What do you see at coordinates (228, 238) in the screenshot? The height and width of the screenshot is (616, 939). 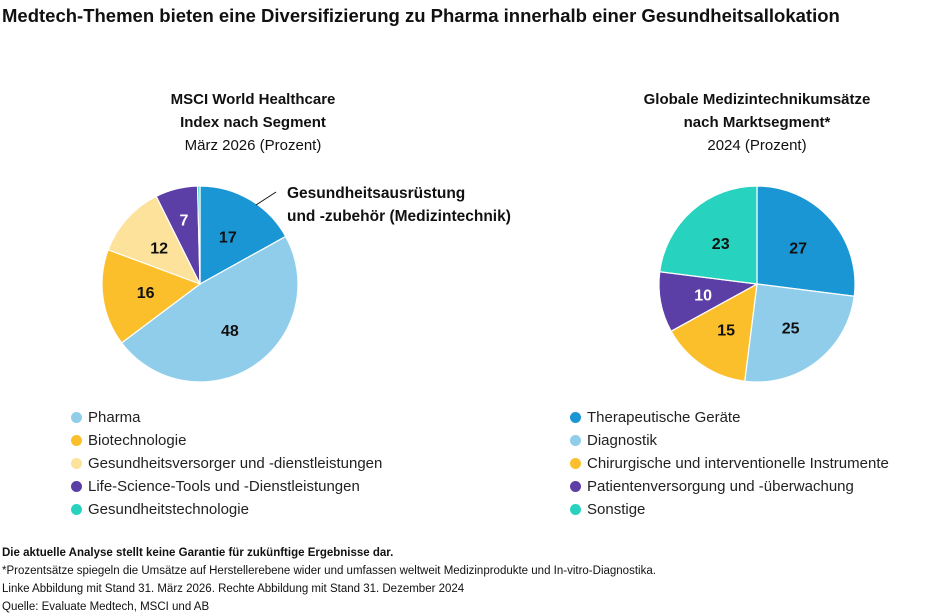 I see `left-pie-label-gesundheitsausruestung-und-zubehoer-medizintechnik: 17` at bounding box center [228, 238].